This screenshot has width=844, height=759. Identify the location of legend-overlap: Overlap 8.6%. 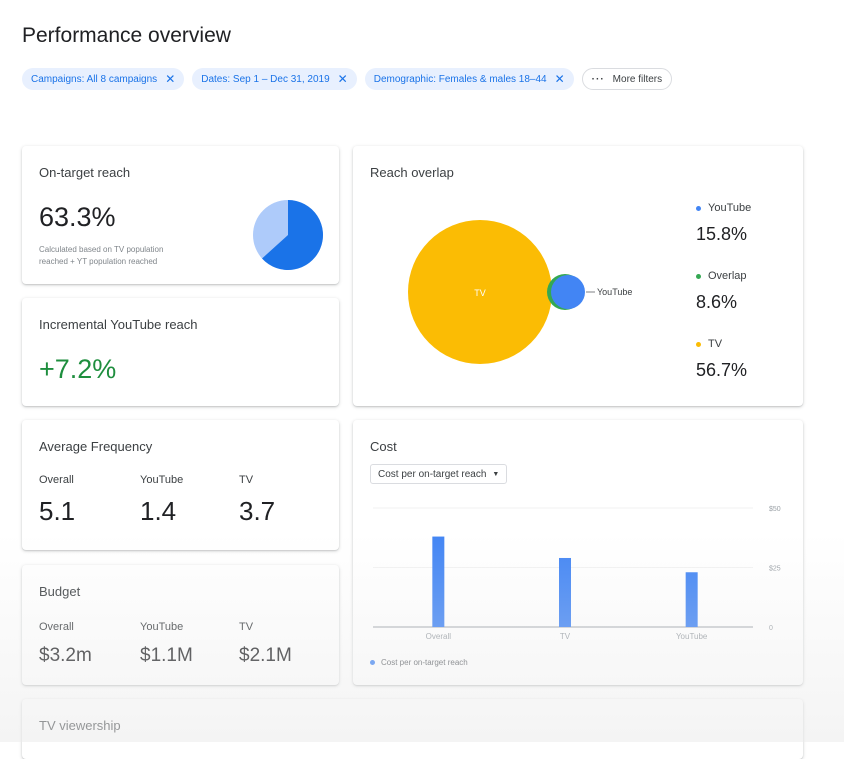
(721, 291).